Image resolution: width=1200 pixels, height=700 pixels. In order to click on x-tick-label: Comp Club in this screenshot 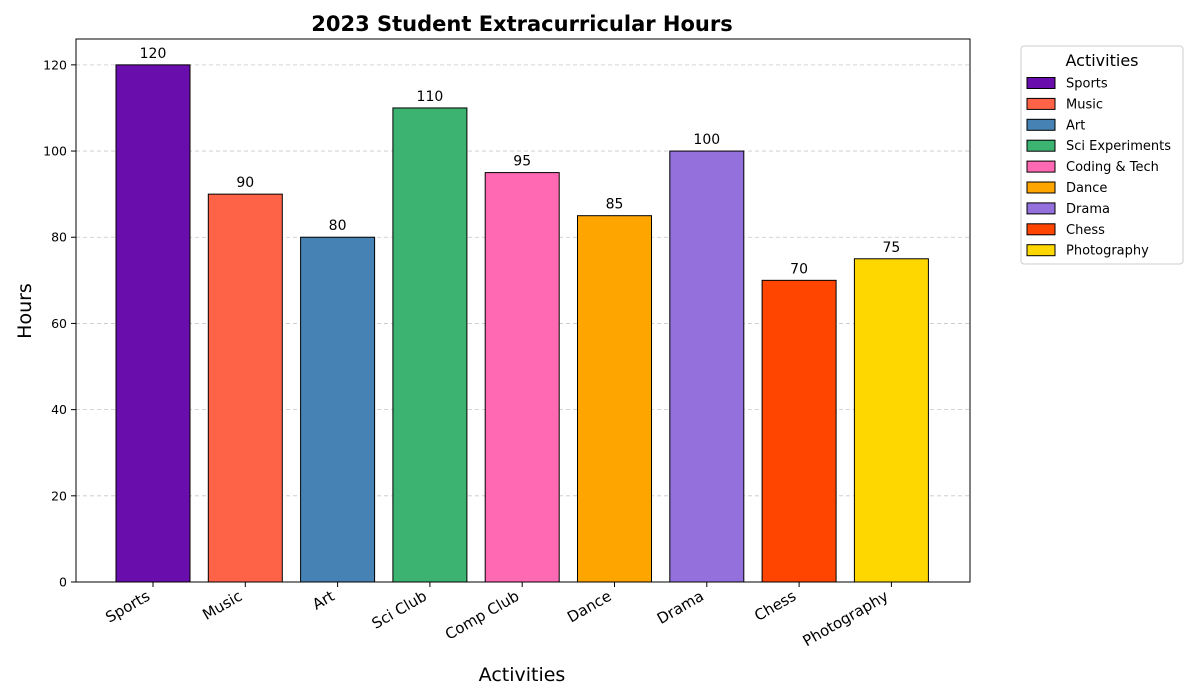, I will do `click(482, 615)`.